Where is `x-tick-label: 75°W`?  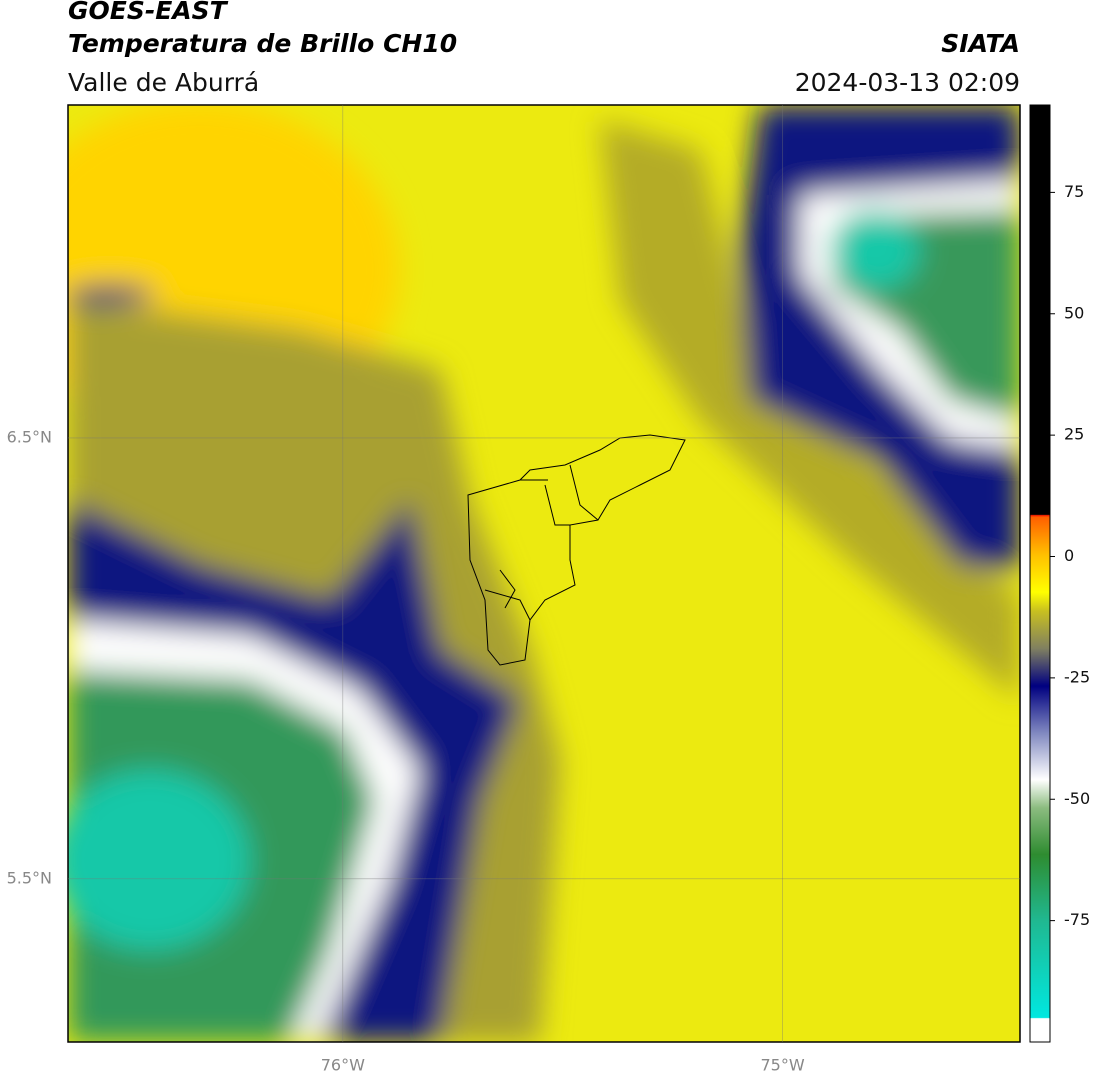
x-tick-label: 75°W is located at coordinates (782, 1065).